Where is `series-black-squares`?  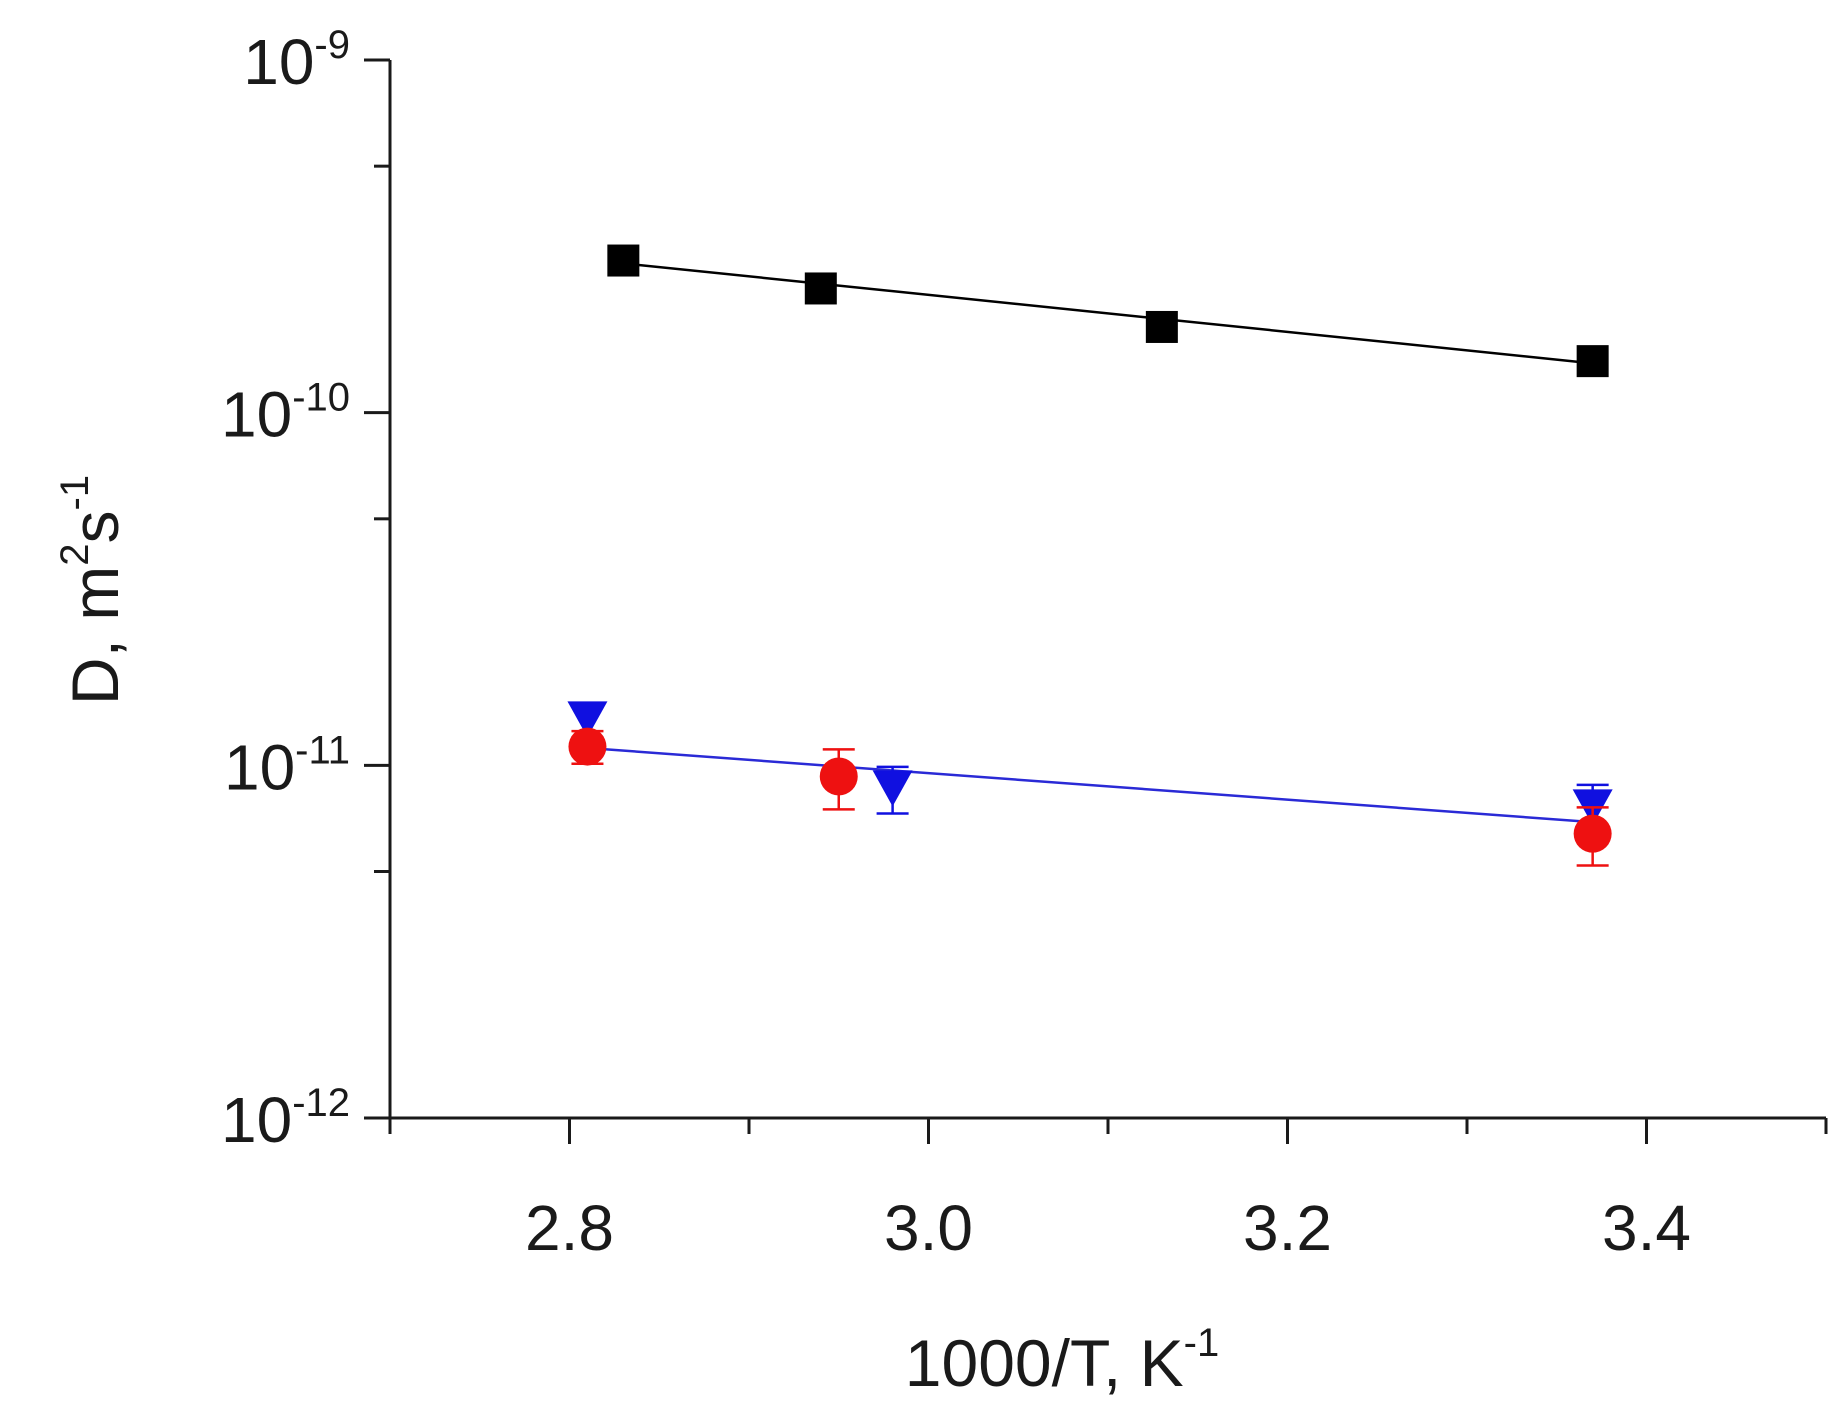
series-black-squares is located at coordinates (1108, 311).